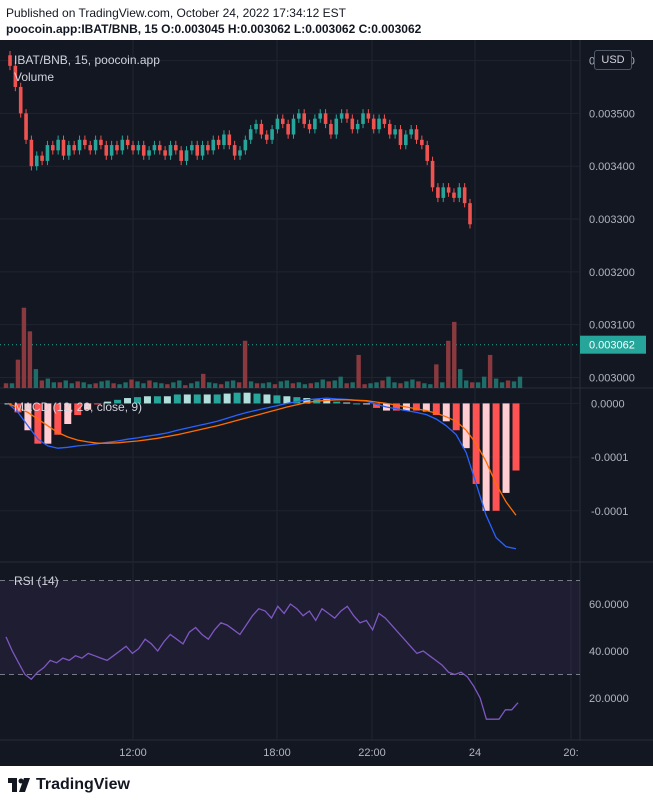 The width and height of the screenshot is (653, 804). I want to click on price-tick-label: 0.003100, so click(612, 326).